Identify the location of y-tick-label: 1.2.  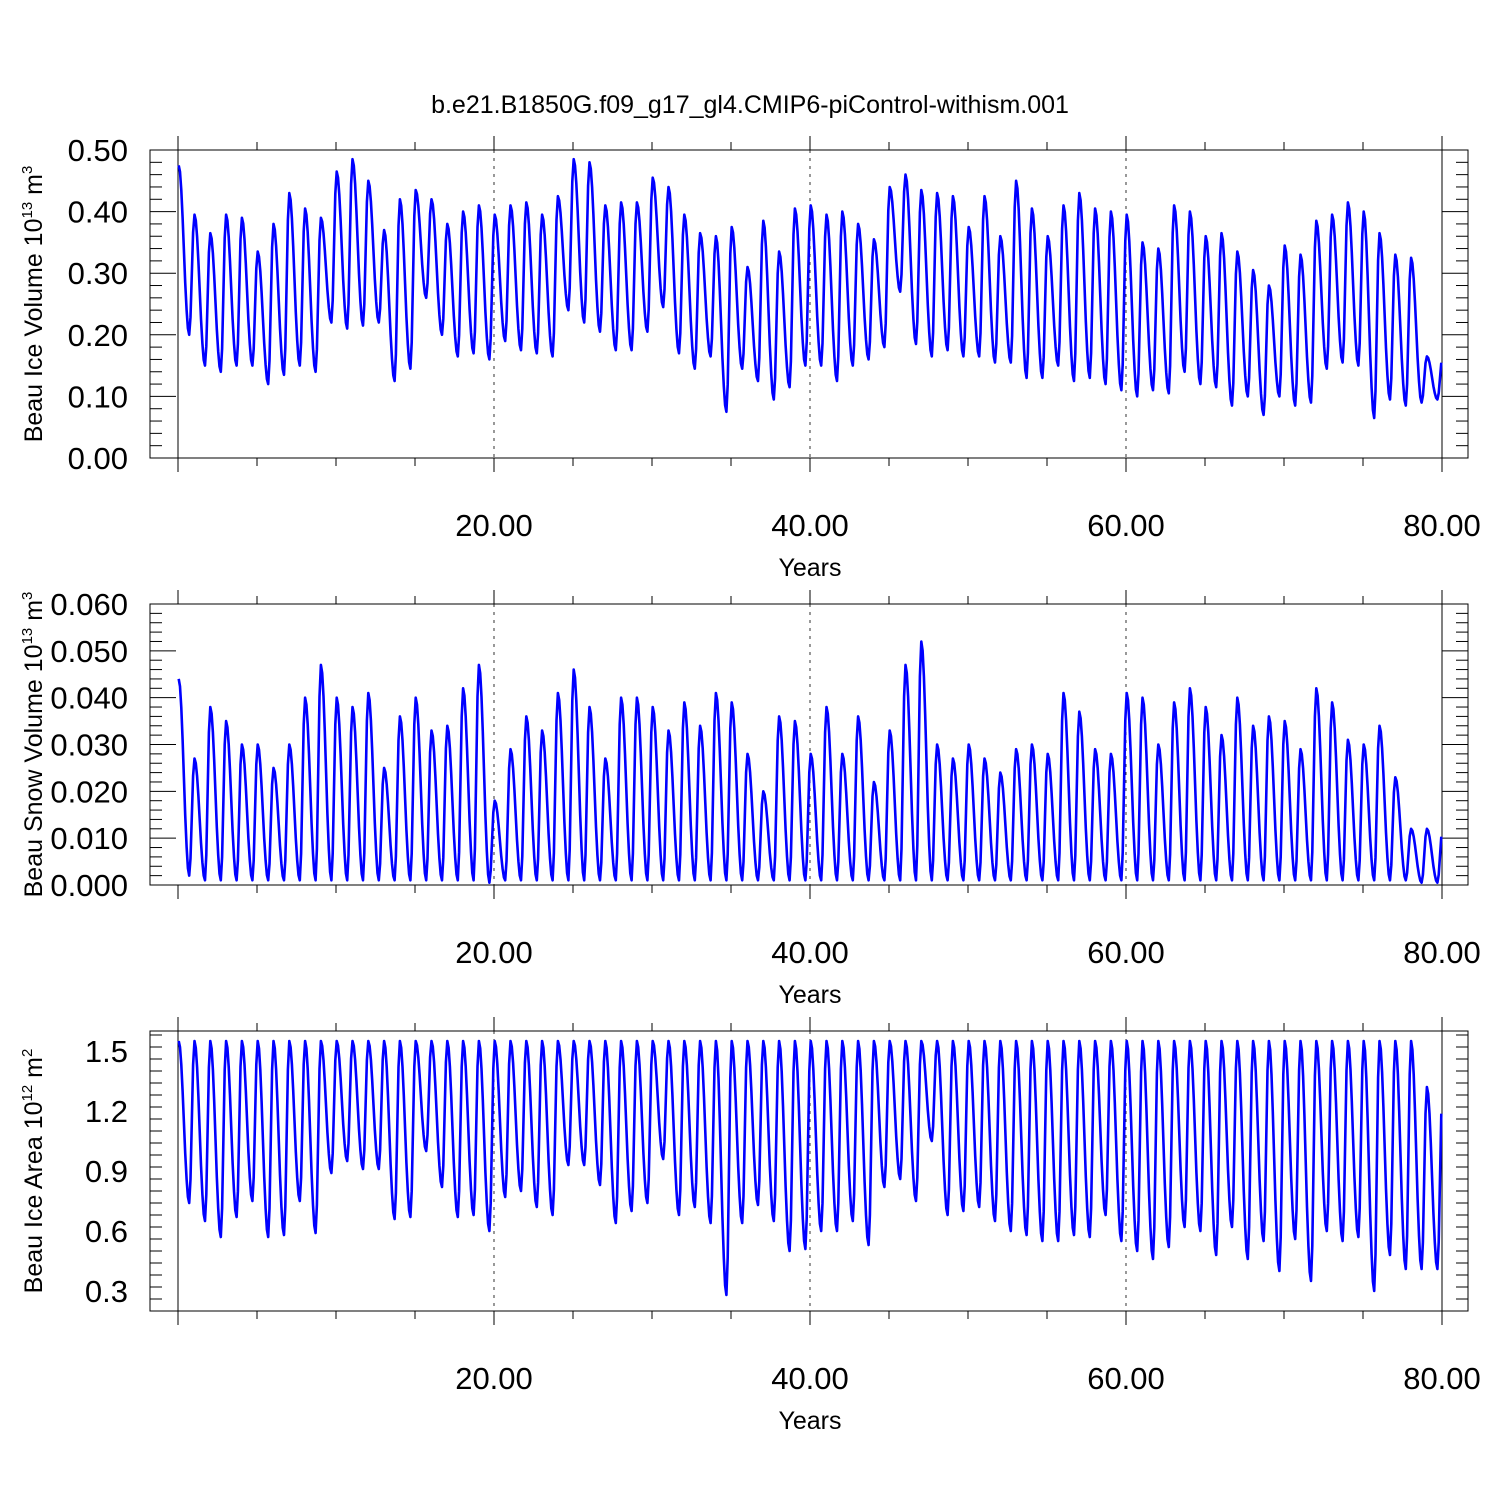
(106, 1111).